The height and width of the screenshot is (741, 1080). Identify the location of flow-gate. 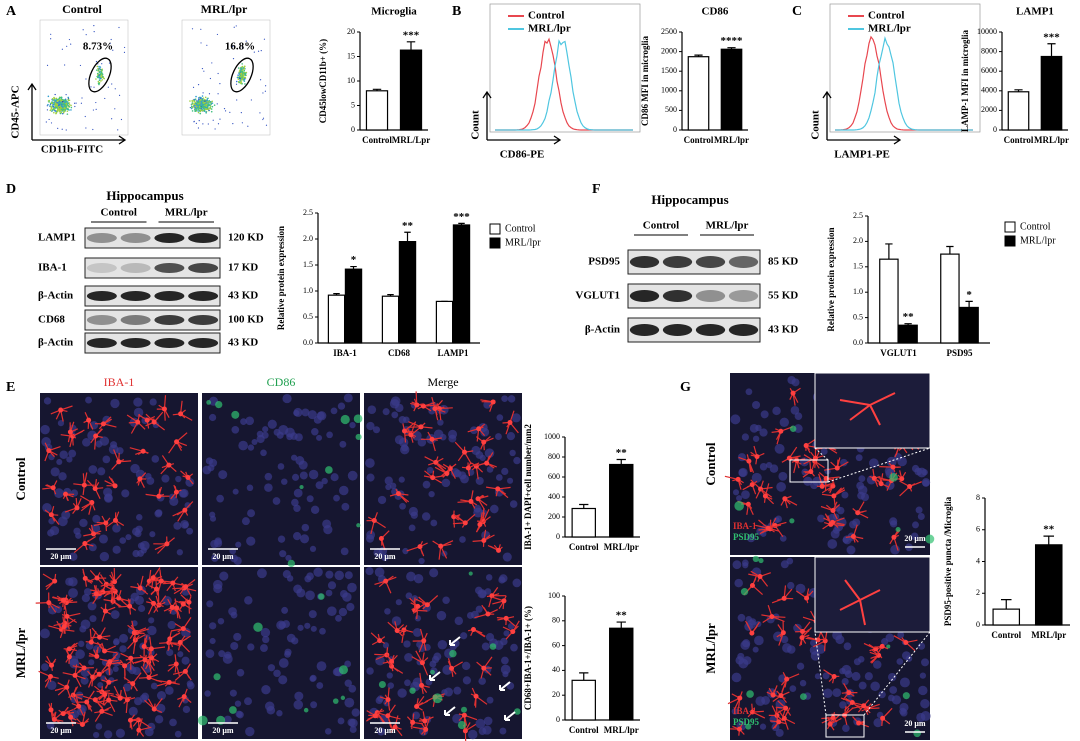
(100, 75).